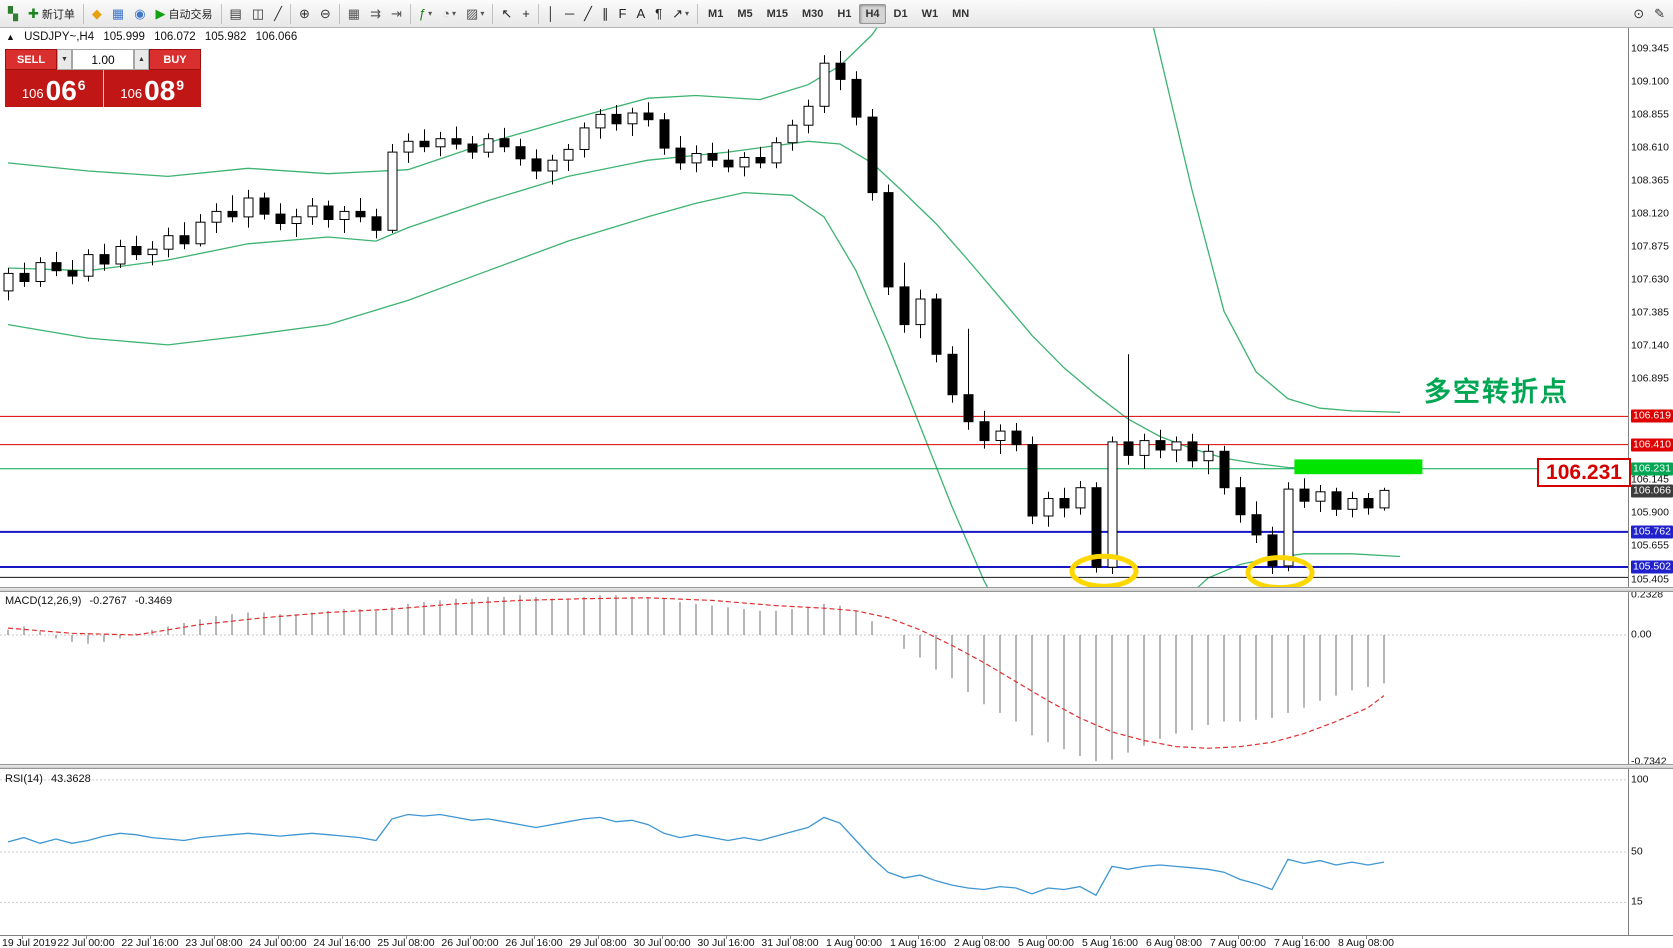  I want to click on price-axis-label: 105.405, so click(1650, 579).